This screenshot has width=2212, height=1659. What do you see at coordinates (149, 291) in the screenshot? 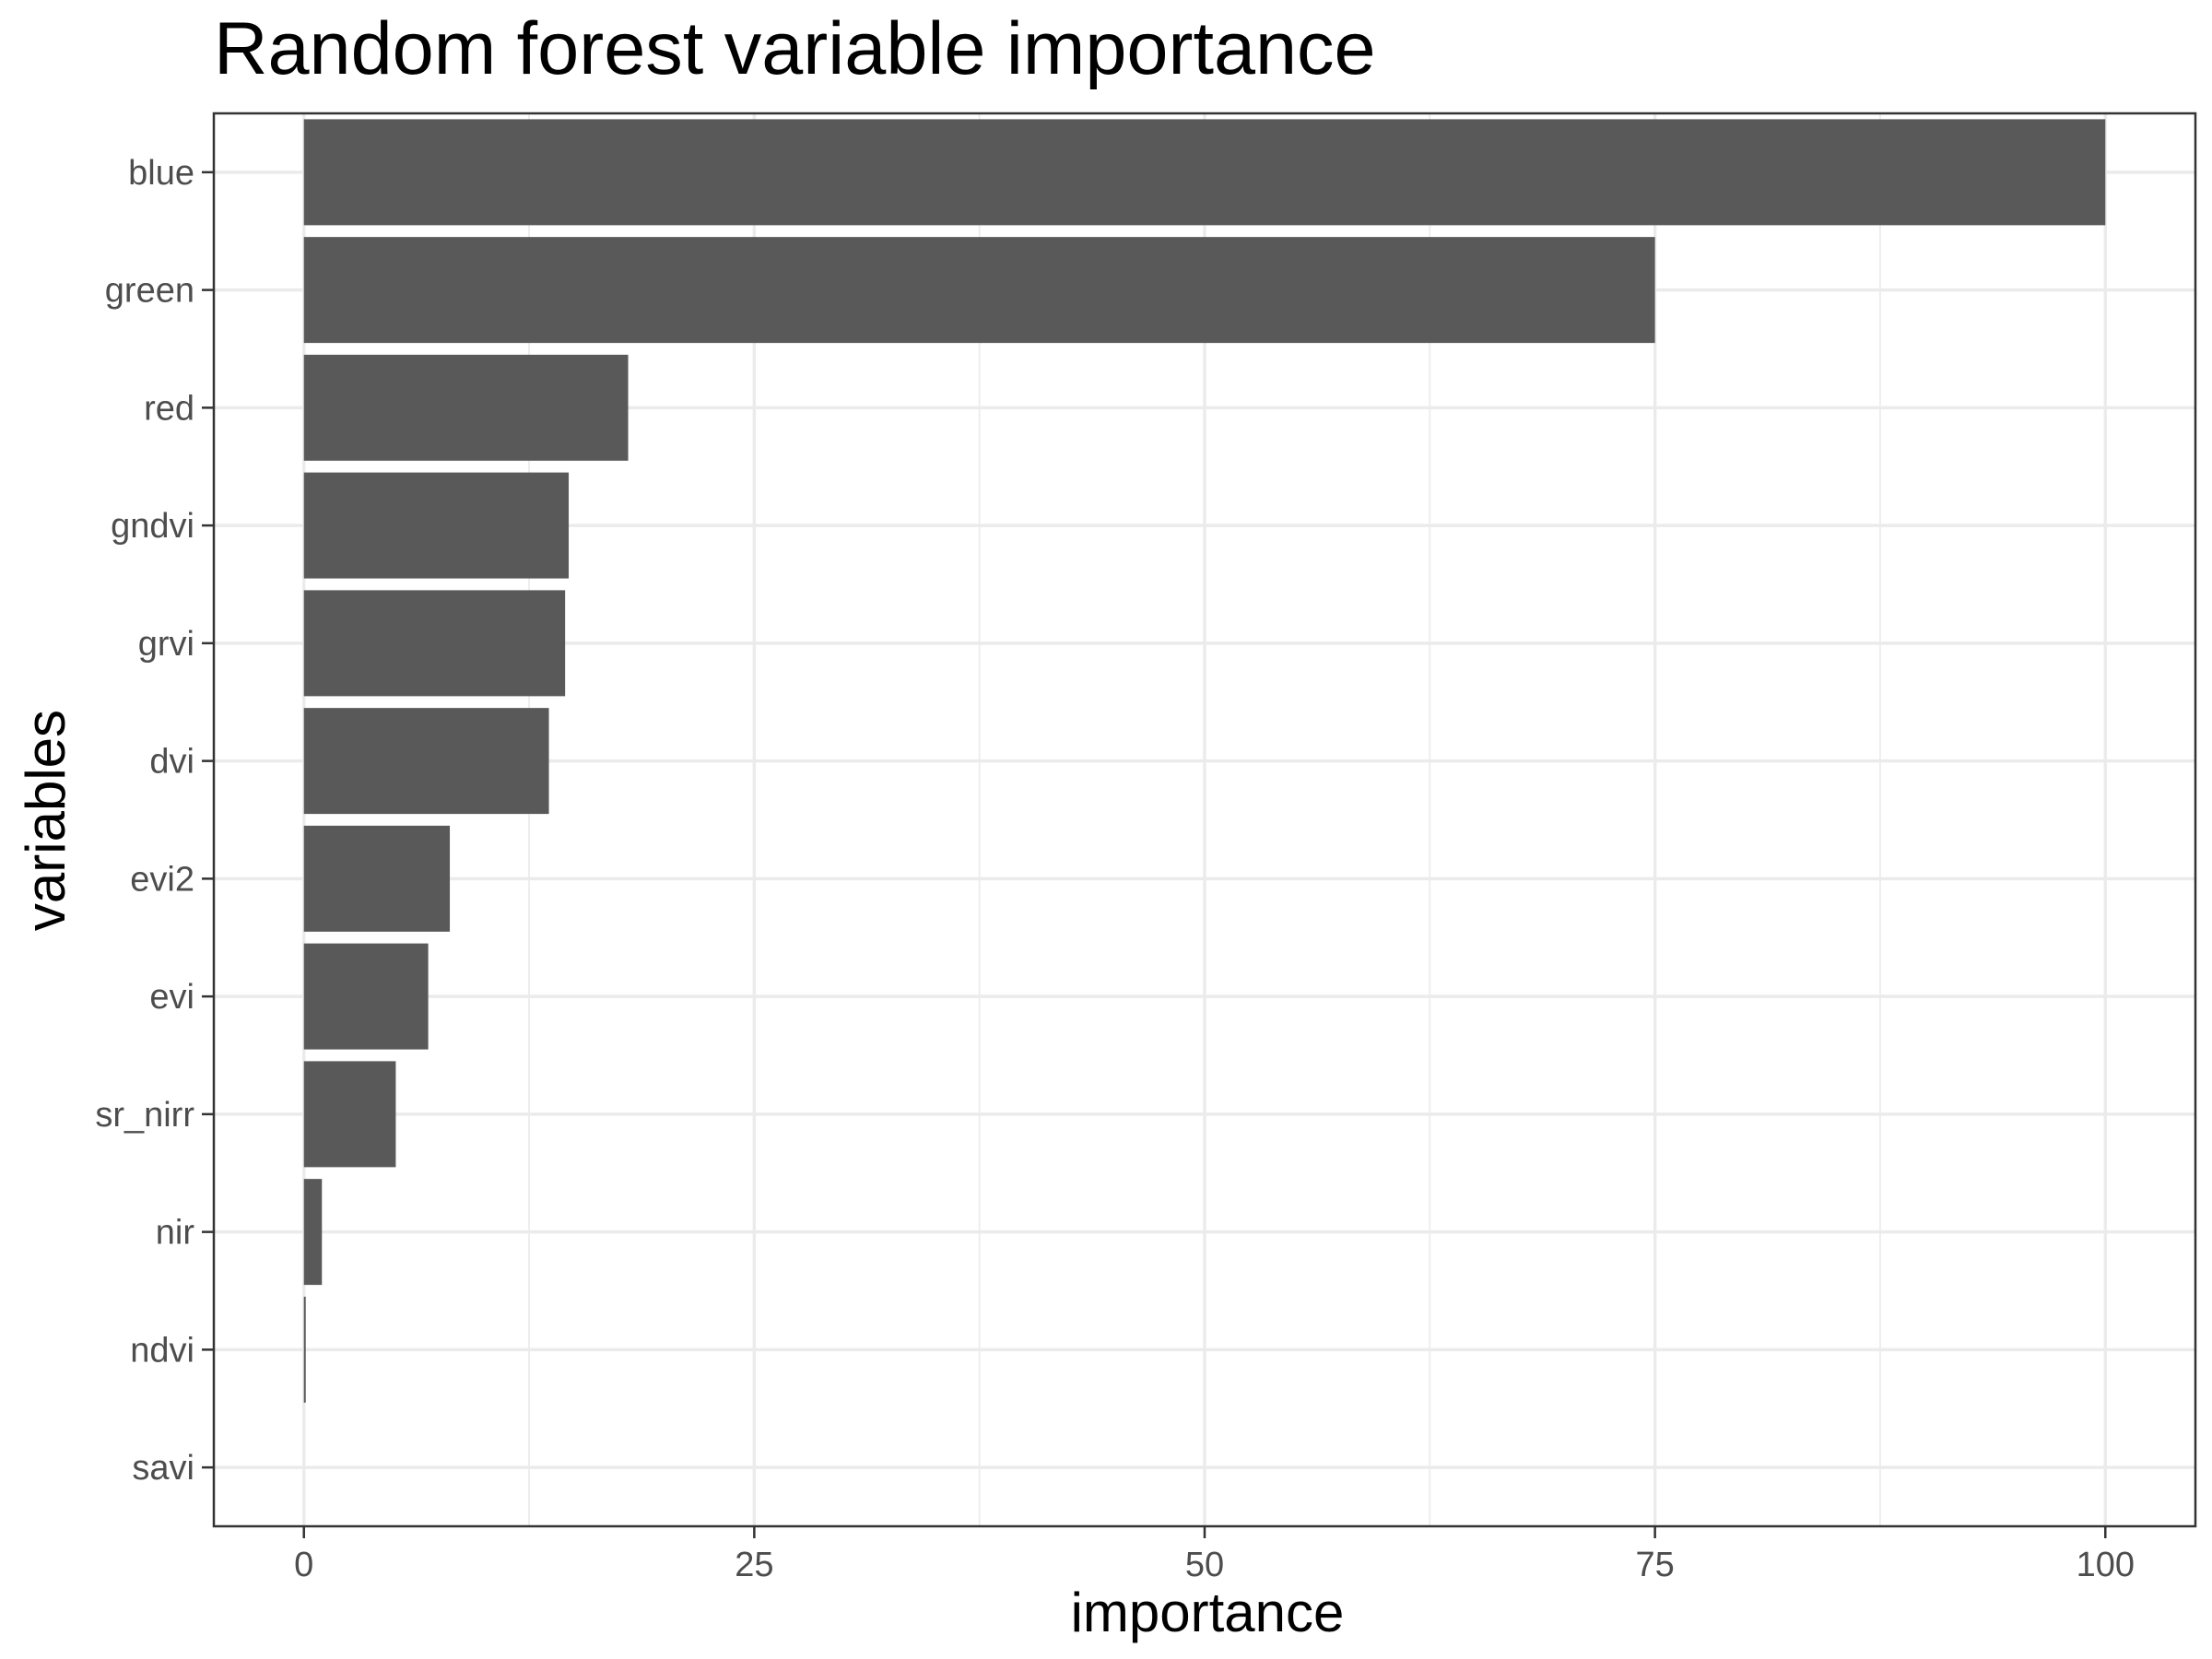
I see `y-tick-label: green` at bounding box center [149, 291].